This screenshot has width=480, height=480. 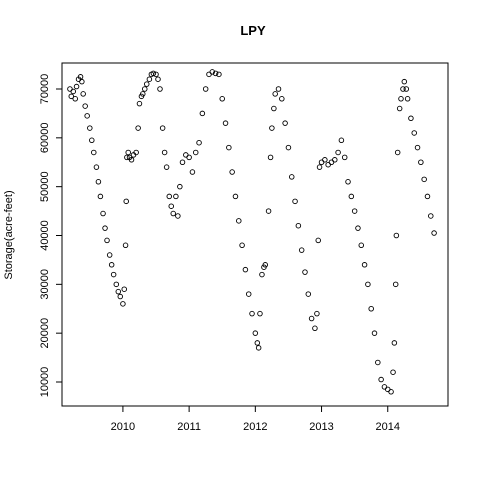 I want to click on chart-title: LPY, so click(x=253, y=30).